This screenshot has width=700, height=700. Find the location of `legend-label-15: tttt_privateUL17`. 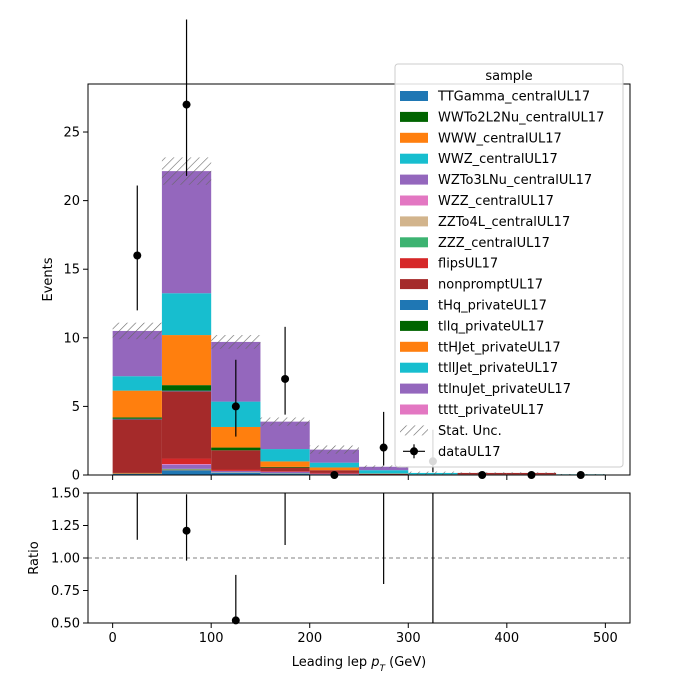

legend-label-15: tttt_privateUL17 is located at coordinates (491, 410).